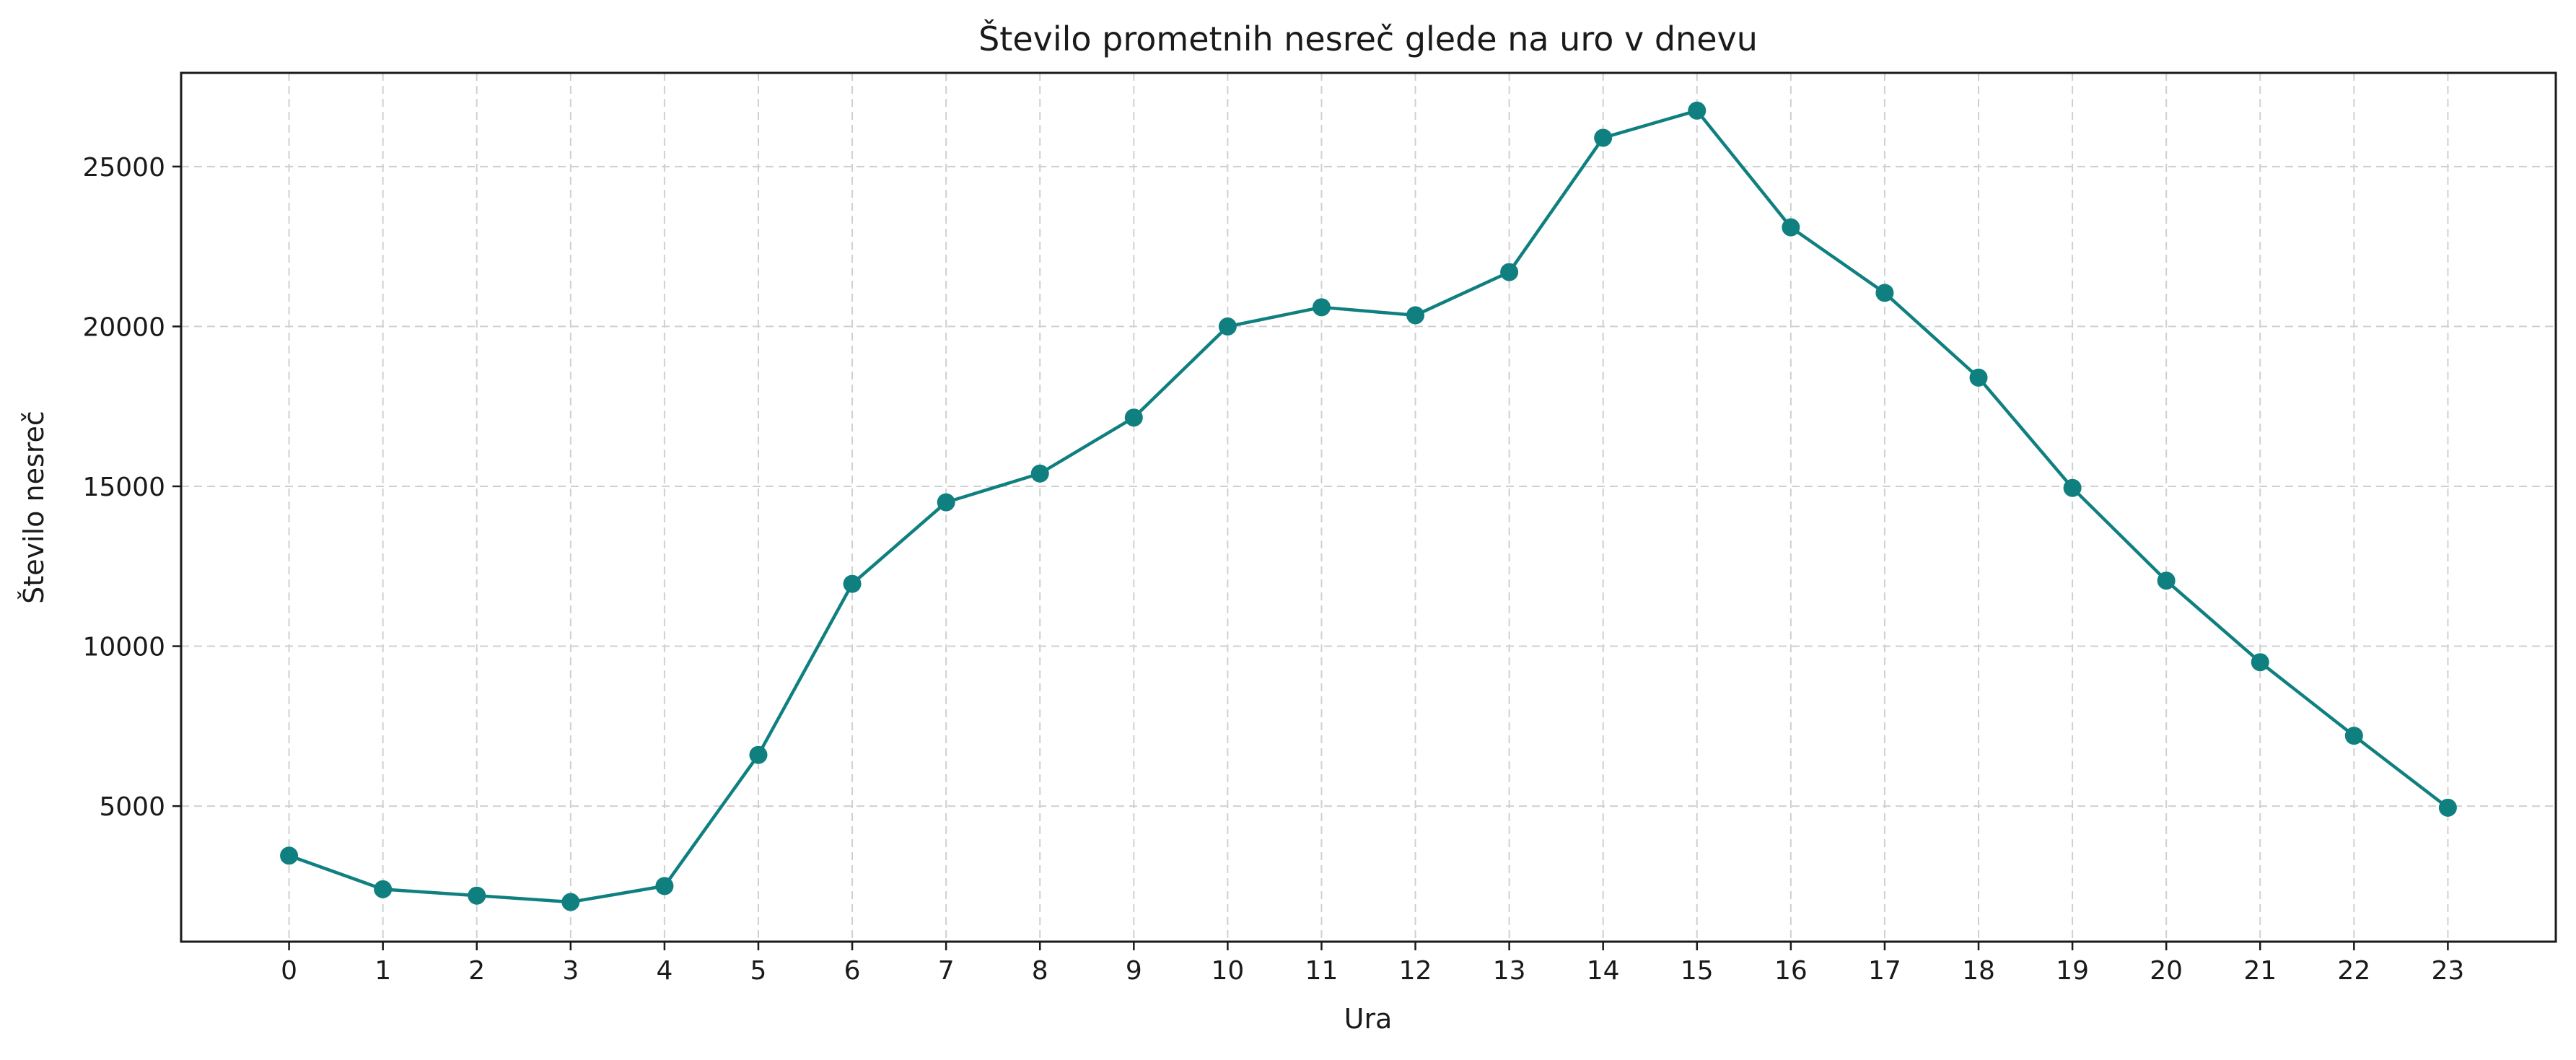  Describe the element at coordinates (2166, 971) in the screenshot. I see `x-tick-label: 20` at that location.